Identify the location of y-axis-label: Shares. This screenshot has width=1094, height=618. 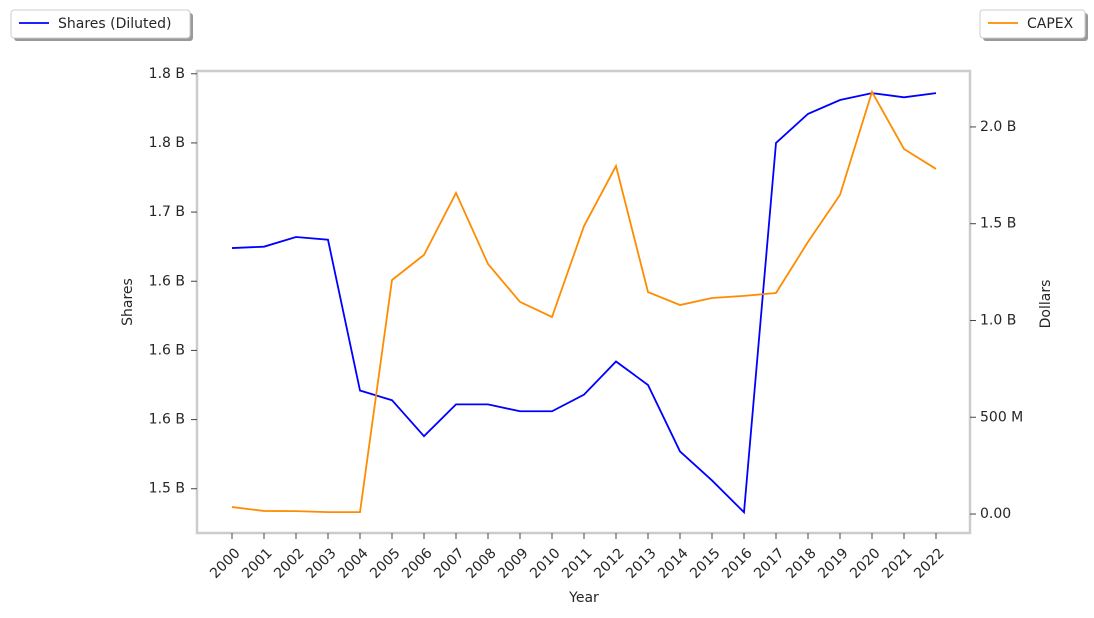
(128, 302).